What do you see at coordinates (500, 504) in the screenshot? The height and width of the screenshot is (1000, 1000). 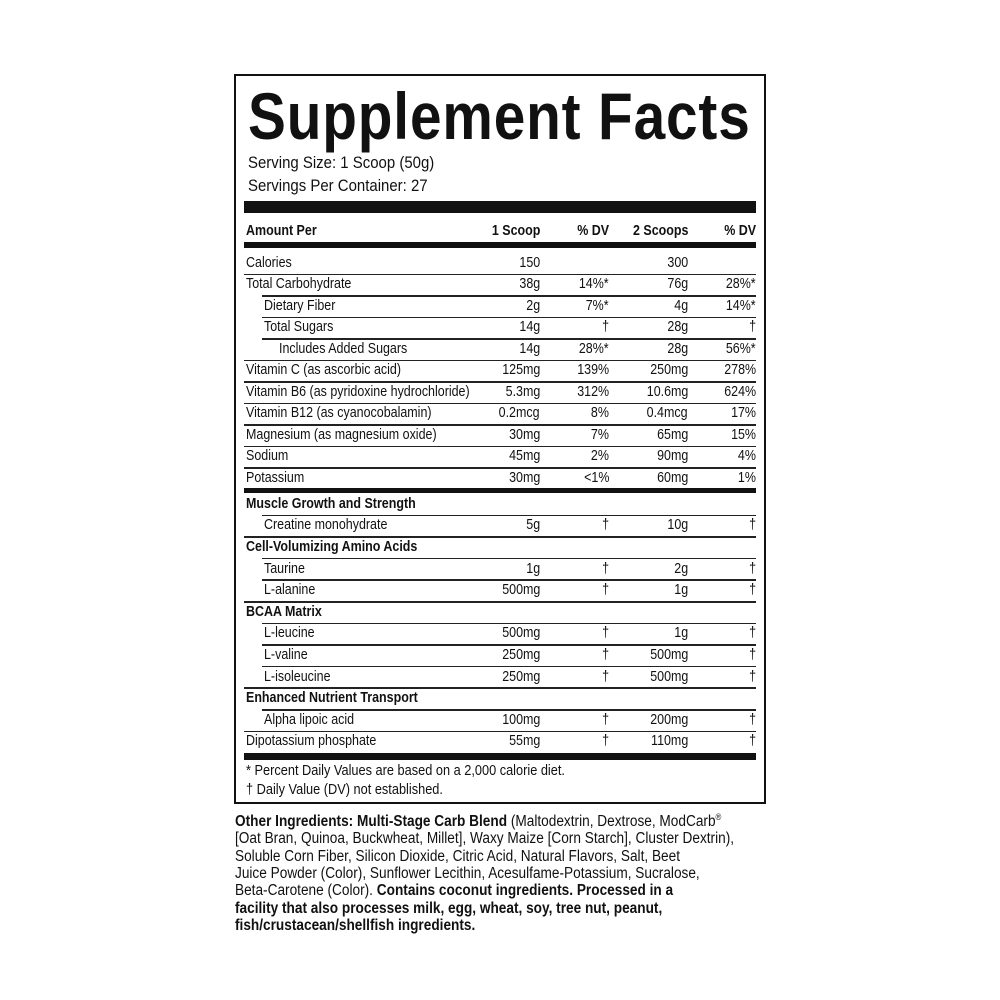 I see `section-header-row: Muscle Growth and Strength` at bounding box center [500, 504].